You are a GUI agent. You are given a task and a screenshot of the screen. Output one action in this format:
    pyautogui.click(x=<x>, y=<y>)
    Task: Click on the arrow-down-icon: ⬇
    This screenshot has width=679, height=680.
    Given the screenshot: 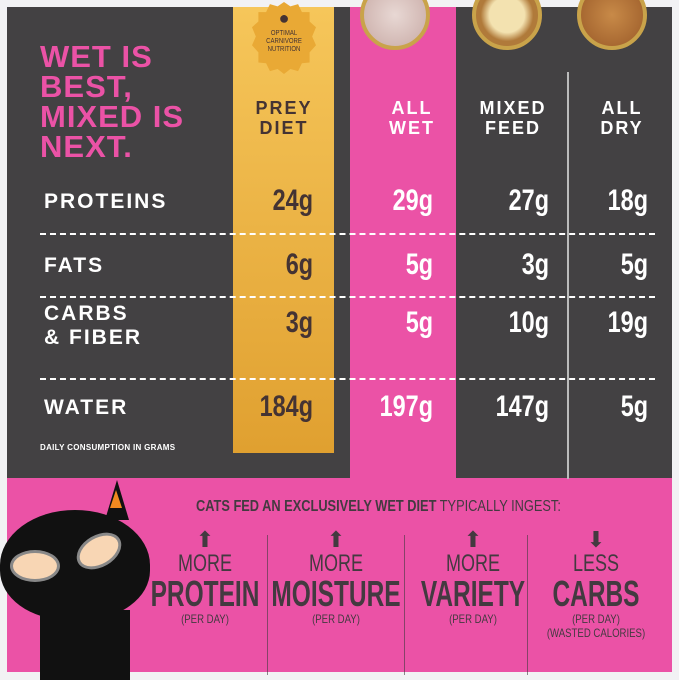 What is the action you would take?
    pyautogui.click(x=596, y=539)
    